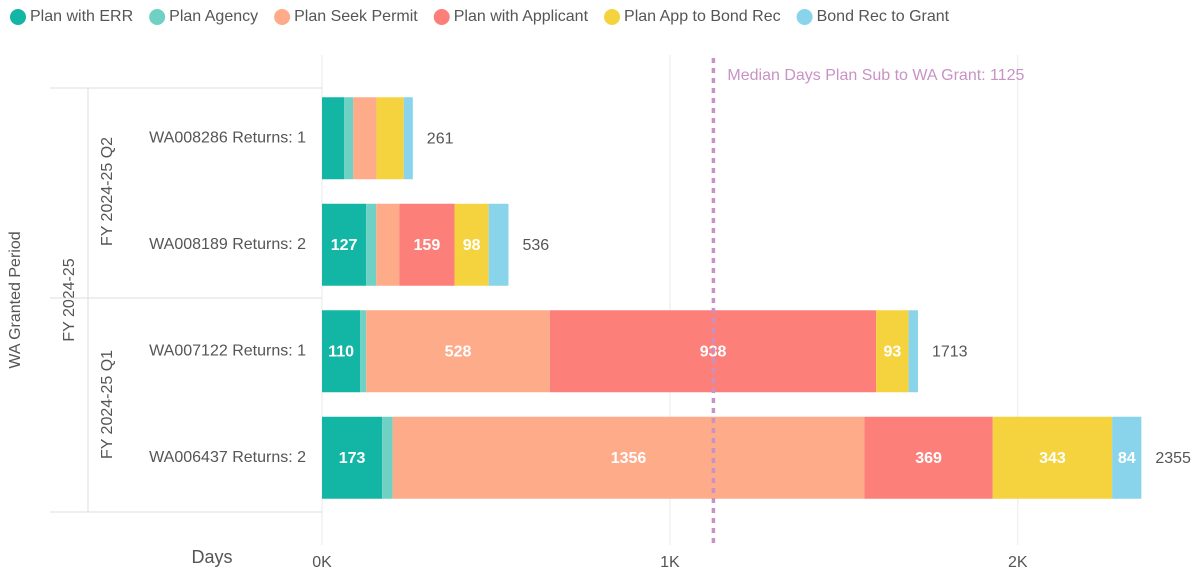  I want to click on legend-label: Plan with ERR, so click(81, 16).